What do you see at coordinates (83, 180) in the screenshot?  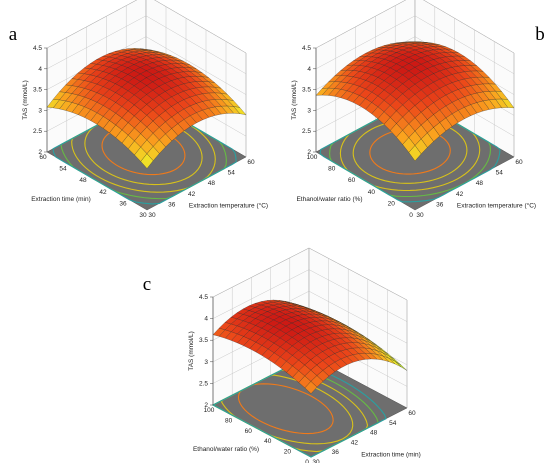 I see `y-tick-label: 48` at bounding box center [83, 180].